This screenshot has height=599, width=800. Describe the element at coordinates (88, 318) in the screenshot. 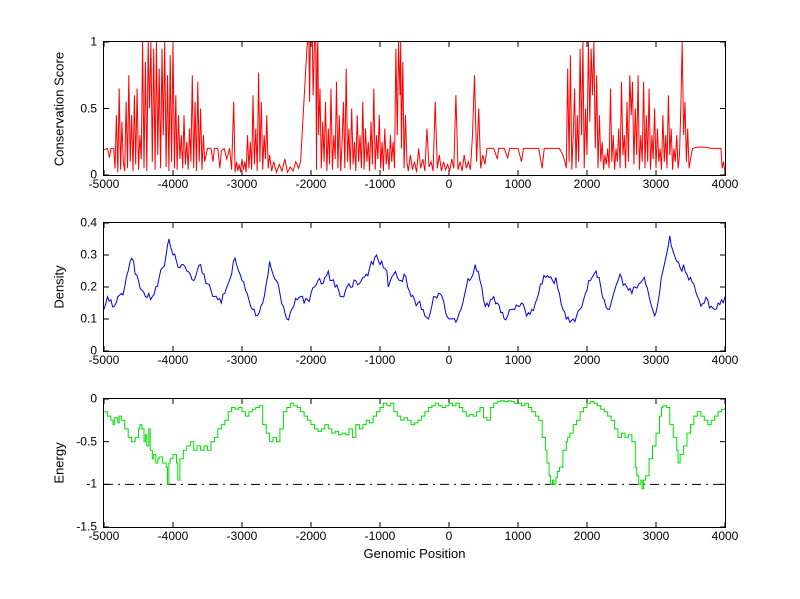

I see `y-tick-label: 0.1` at that location.